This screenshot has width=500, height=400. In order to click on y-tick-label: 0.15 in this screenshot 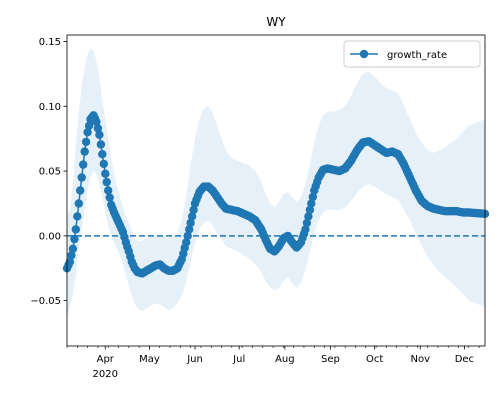, I will do `click(50, 42)`.